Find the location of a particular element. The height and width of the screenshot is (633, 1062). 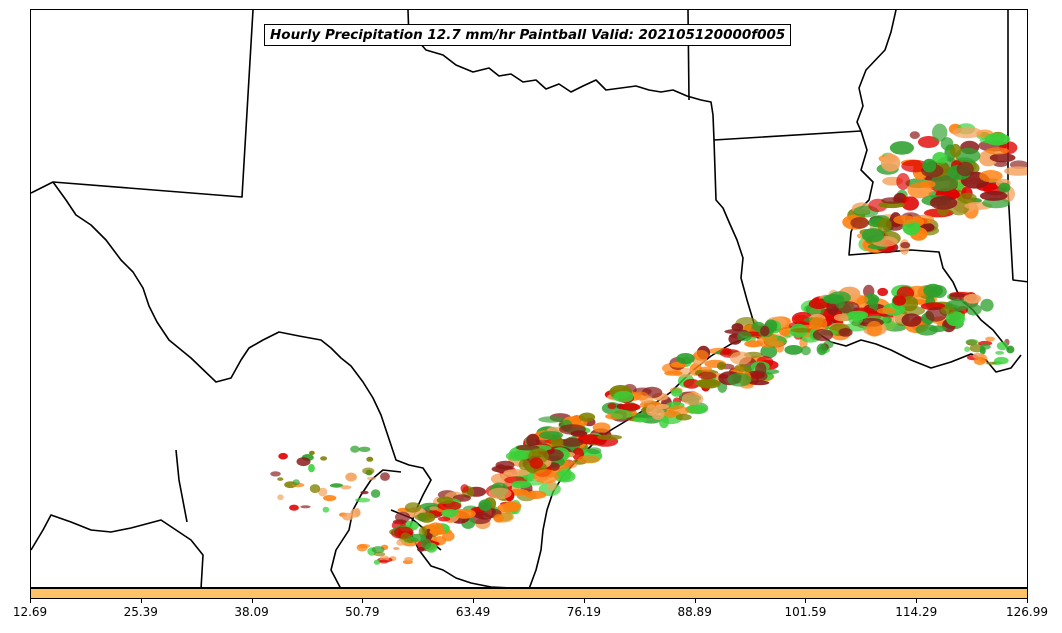

colorbar-tick-label: 50.79 is located at coordinates (362, 612).